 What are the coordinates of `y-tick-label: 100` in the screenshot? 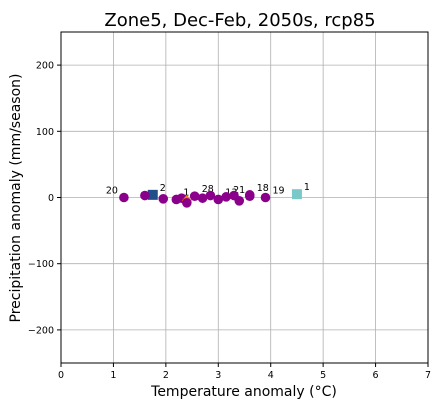 It's located at (45, 132).